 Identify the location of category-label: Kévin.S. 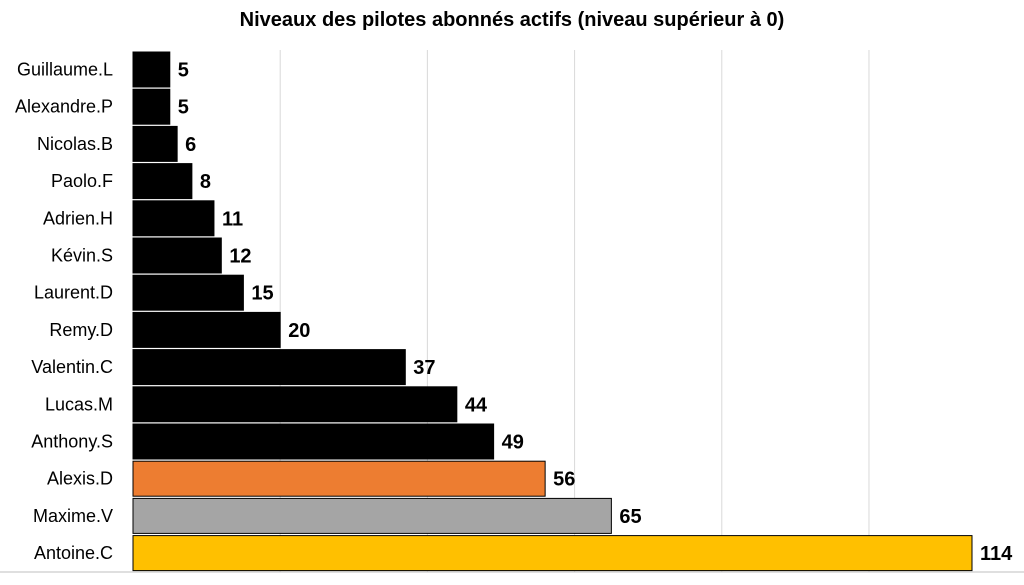
(82, 256).